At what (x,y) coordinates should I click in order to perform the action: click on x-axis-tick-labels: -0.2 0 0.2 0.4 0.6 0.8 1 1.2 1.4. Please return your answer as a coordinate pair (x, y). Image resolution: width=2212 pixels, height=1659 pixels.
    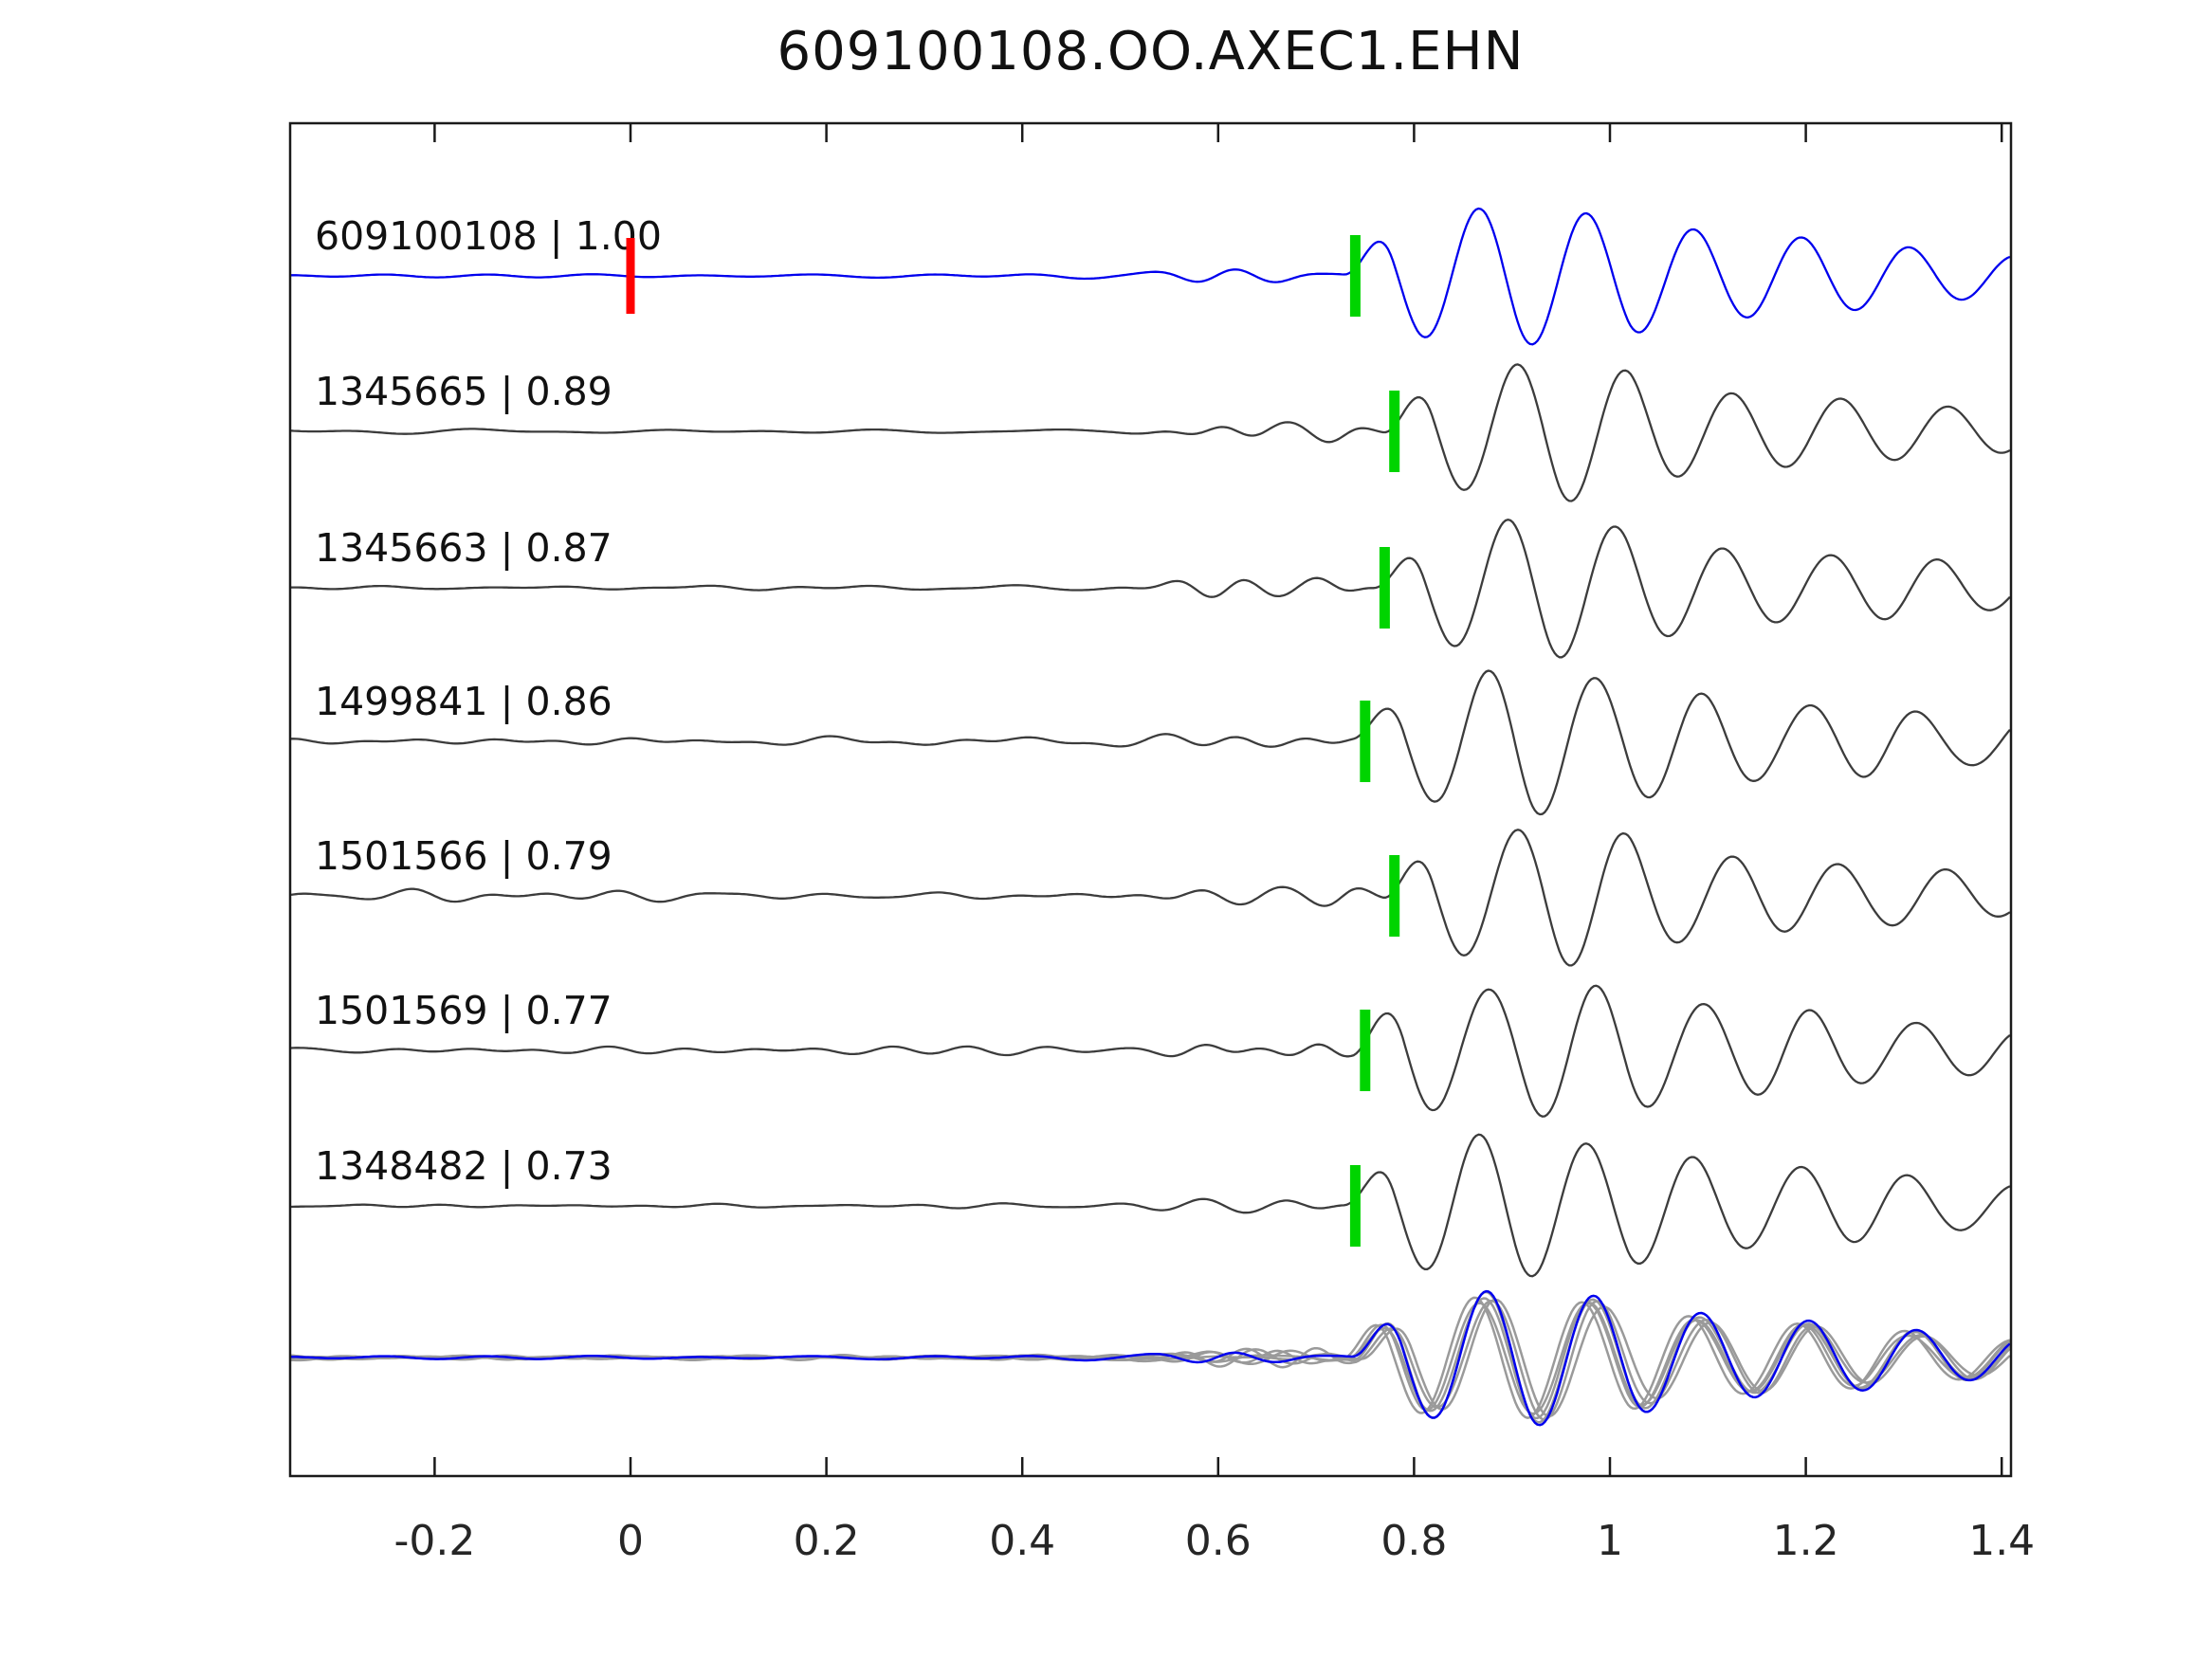
    Looking at the image, I should click on (1214, 1541).